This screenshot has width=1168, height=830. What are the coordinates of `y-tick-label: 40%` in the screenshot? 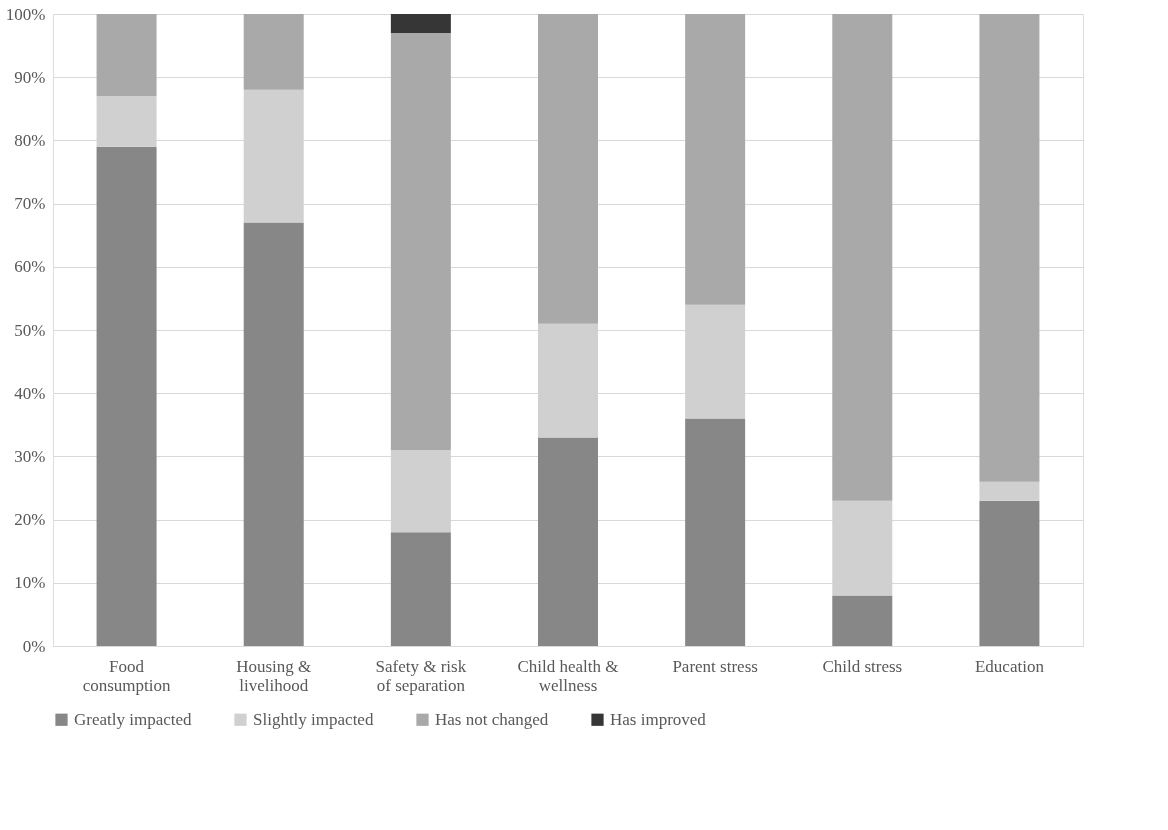 It's located at (30, 393).